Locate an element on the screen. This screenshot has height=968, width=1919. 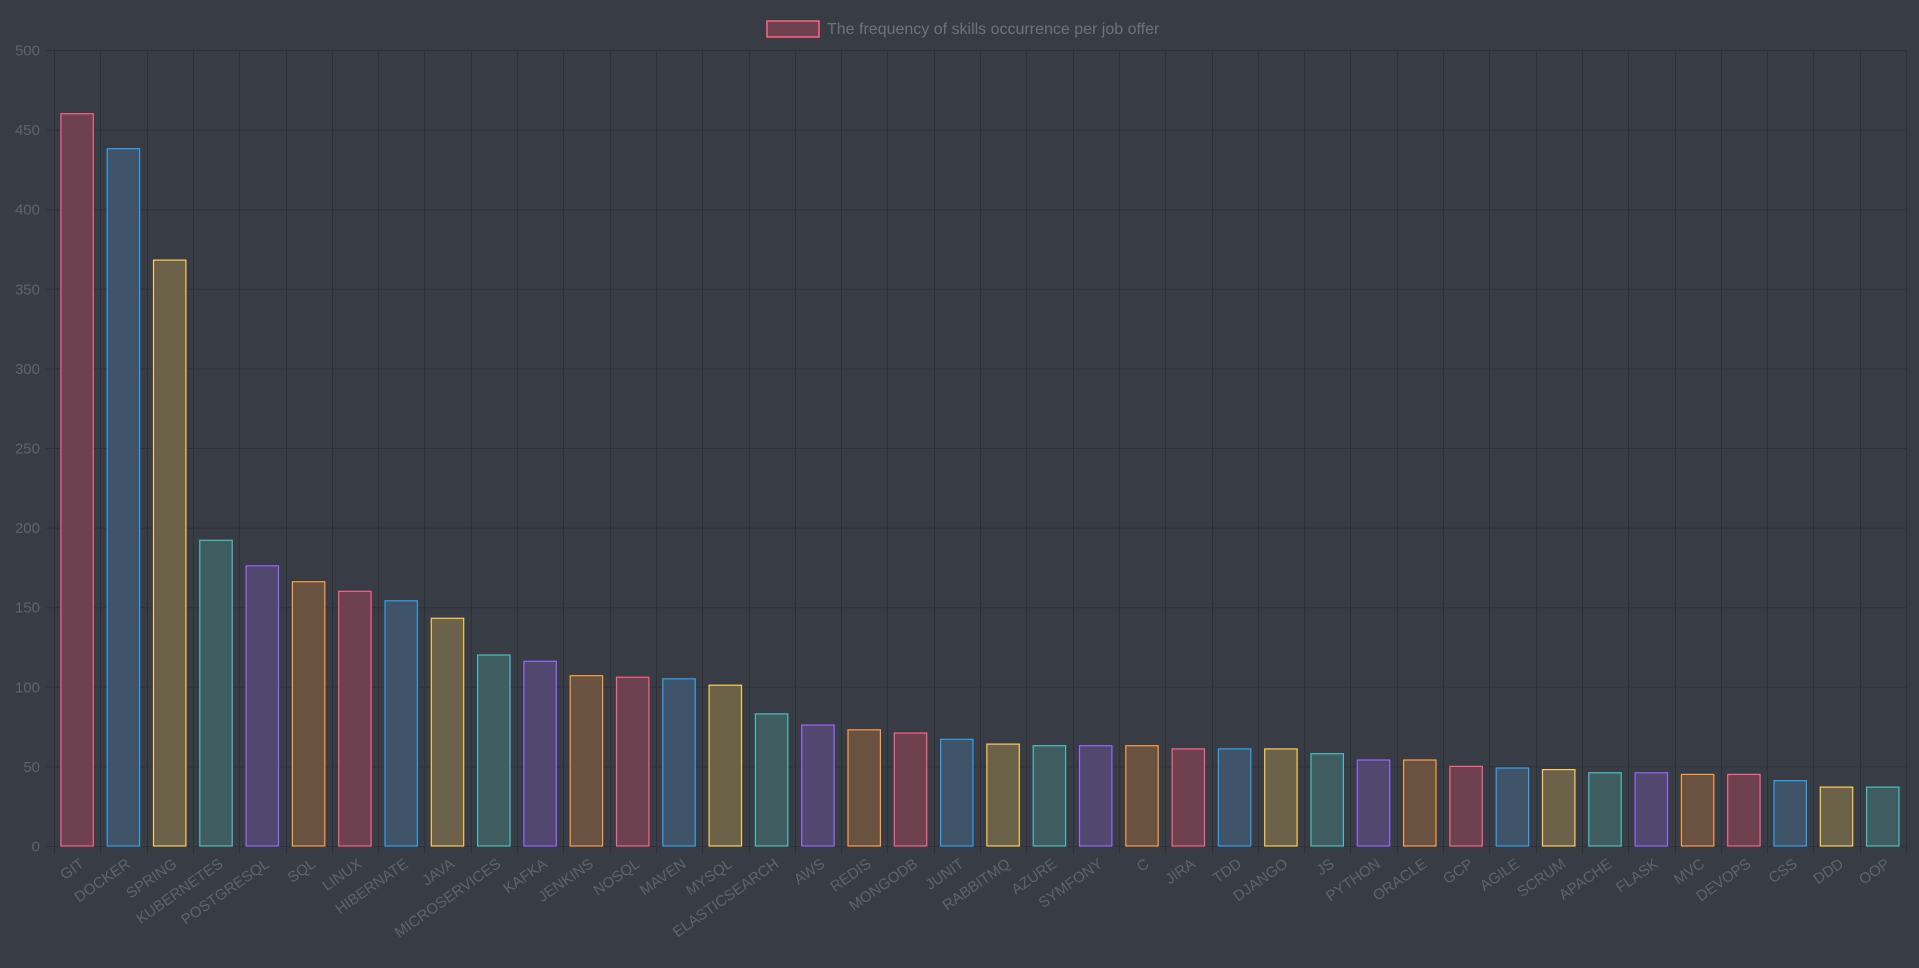
y-tick-label: 400 is located at coordinates (27, 210).